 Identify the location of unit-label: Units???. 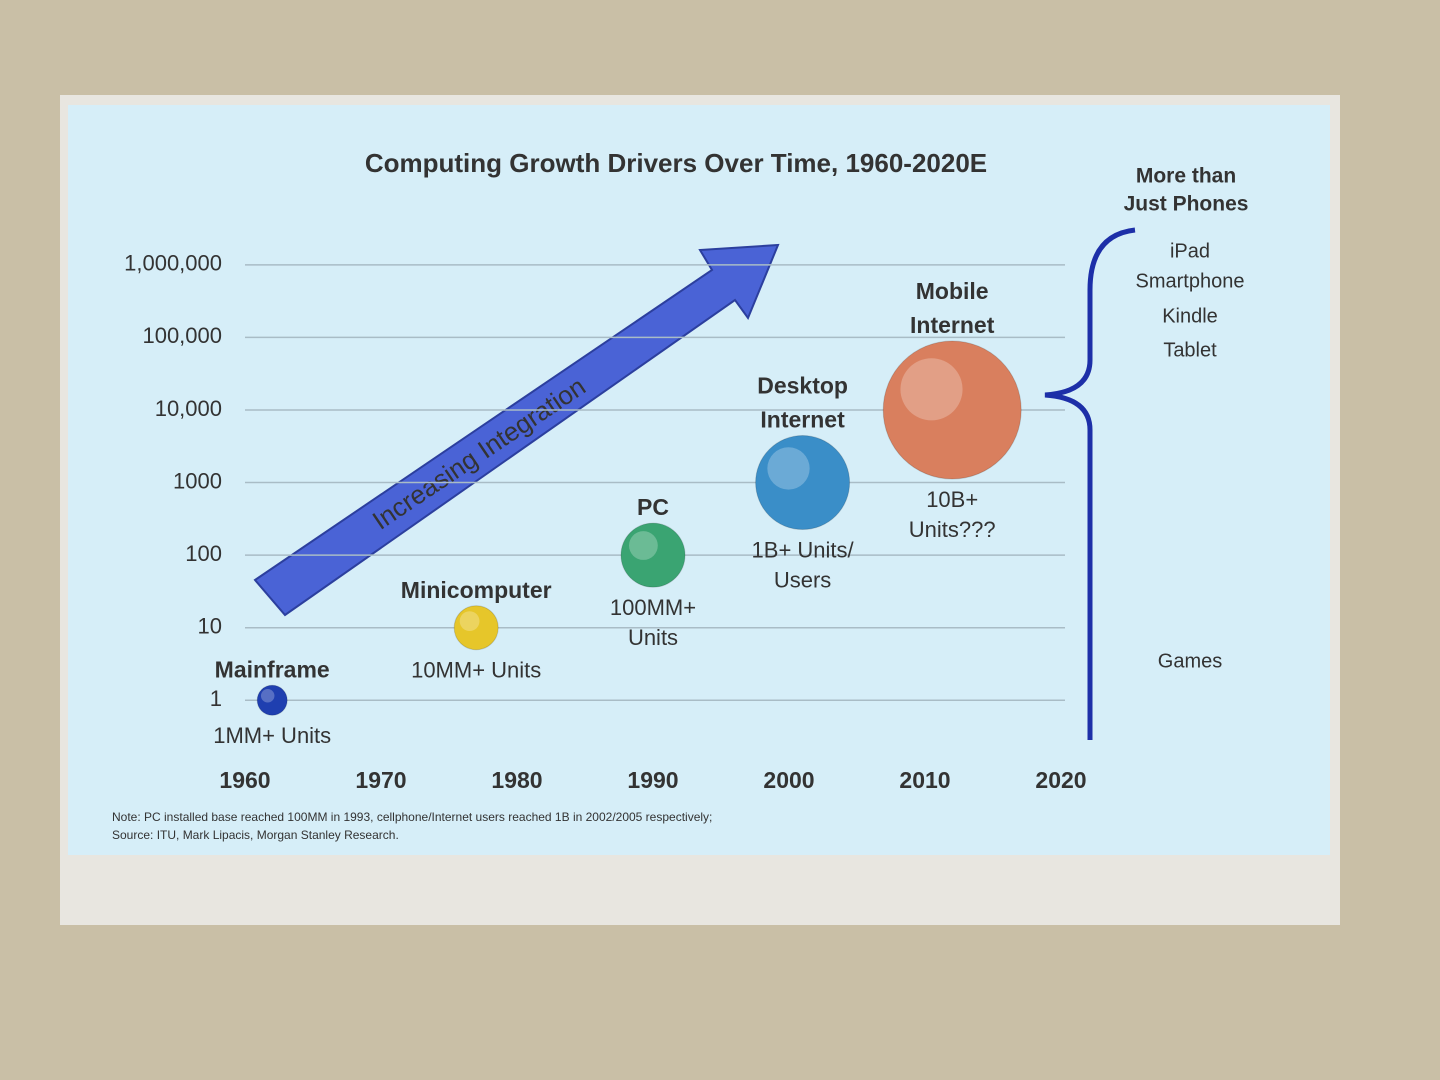
(952, 529).